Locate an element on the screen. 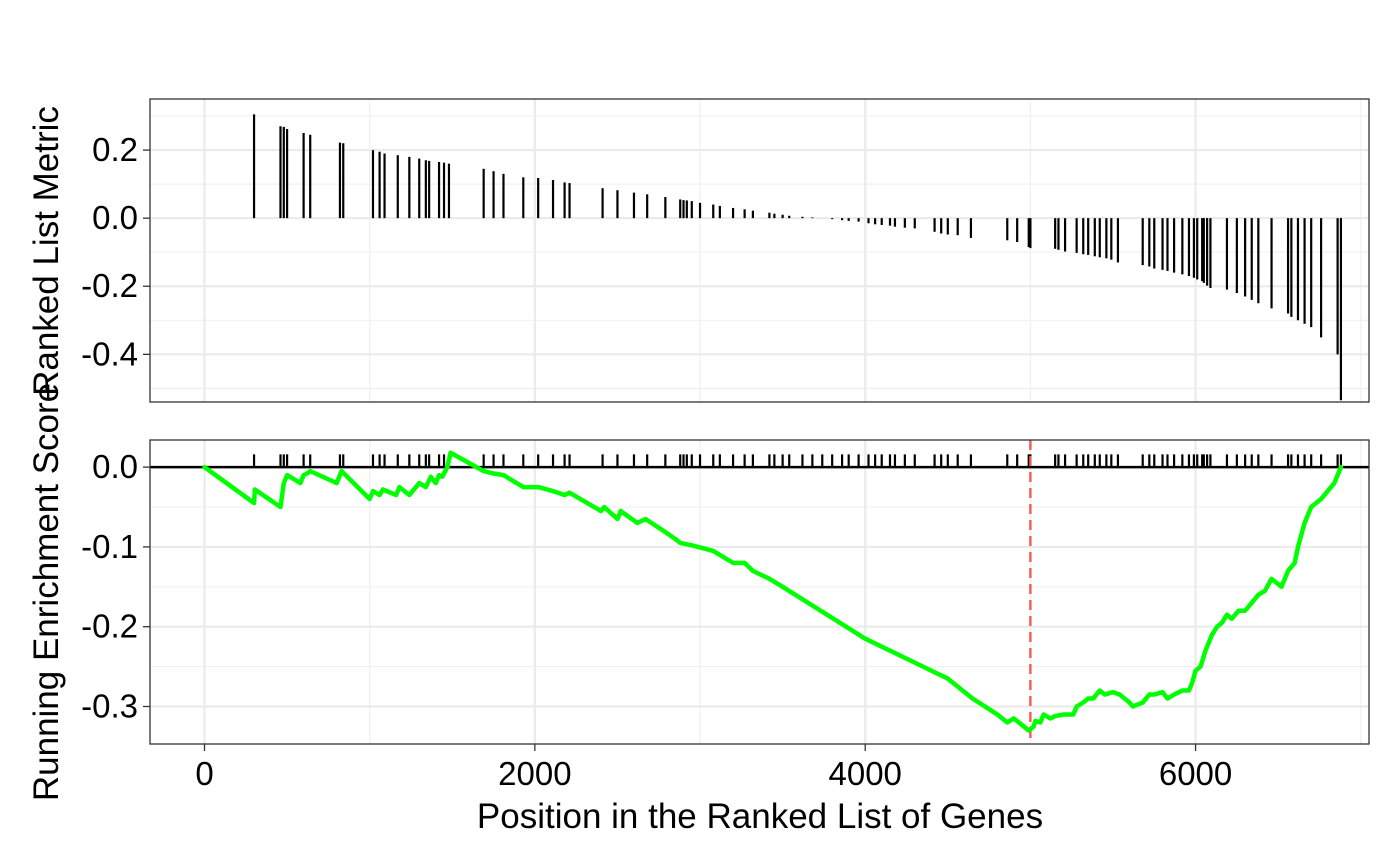 This screenshot has height=865, width=1400. bottom-x-tick-label: 6000 is located at coordinates (1195, 773).